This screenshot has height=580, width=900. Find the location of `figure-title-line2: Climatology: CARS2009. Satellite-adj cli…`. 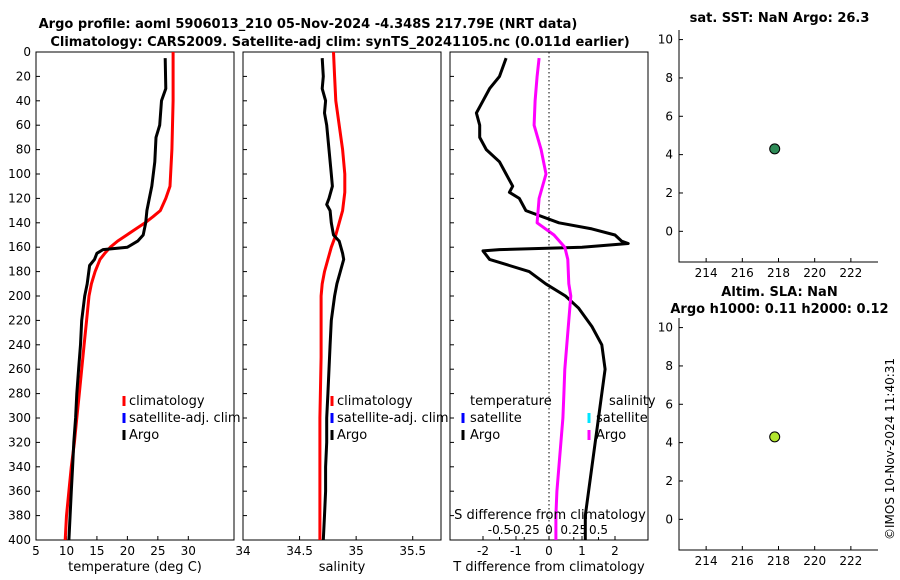

figure-title-line2: Climatology: CARS2009. Satellite-adj cli… is located at coordinates (339, 42).